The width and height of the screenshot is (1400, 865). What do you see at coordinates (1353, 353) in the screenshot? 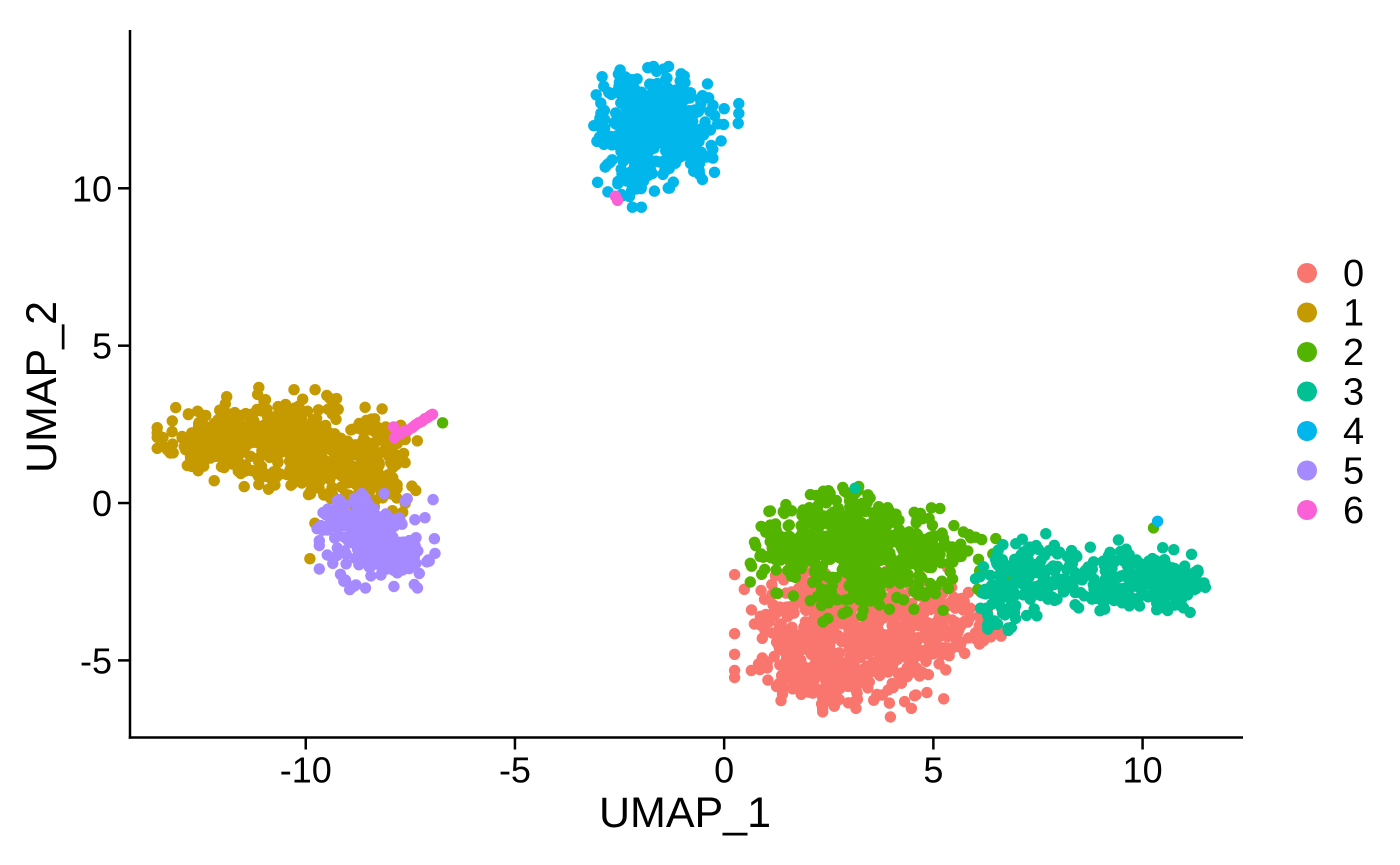
I see `legend-label: 2` at bounding box center [1353, 353].